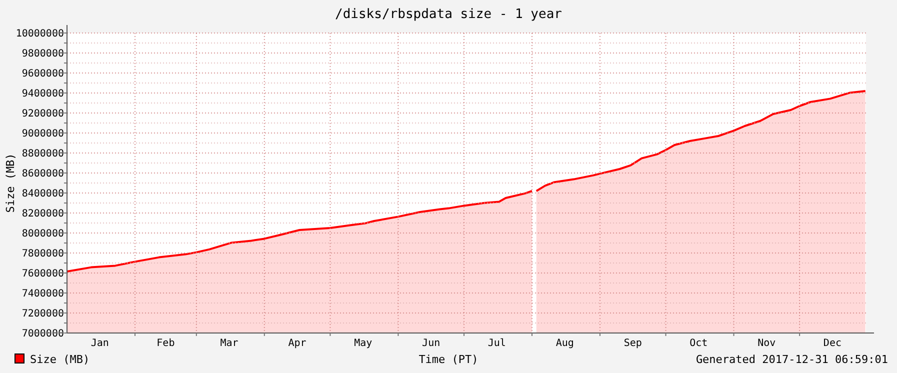  Describe the element at coordinates (448, 14) in the screenshot. I see `chart-title: /disks/rbspdata size - 1 year` at that location.